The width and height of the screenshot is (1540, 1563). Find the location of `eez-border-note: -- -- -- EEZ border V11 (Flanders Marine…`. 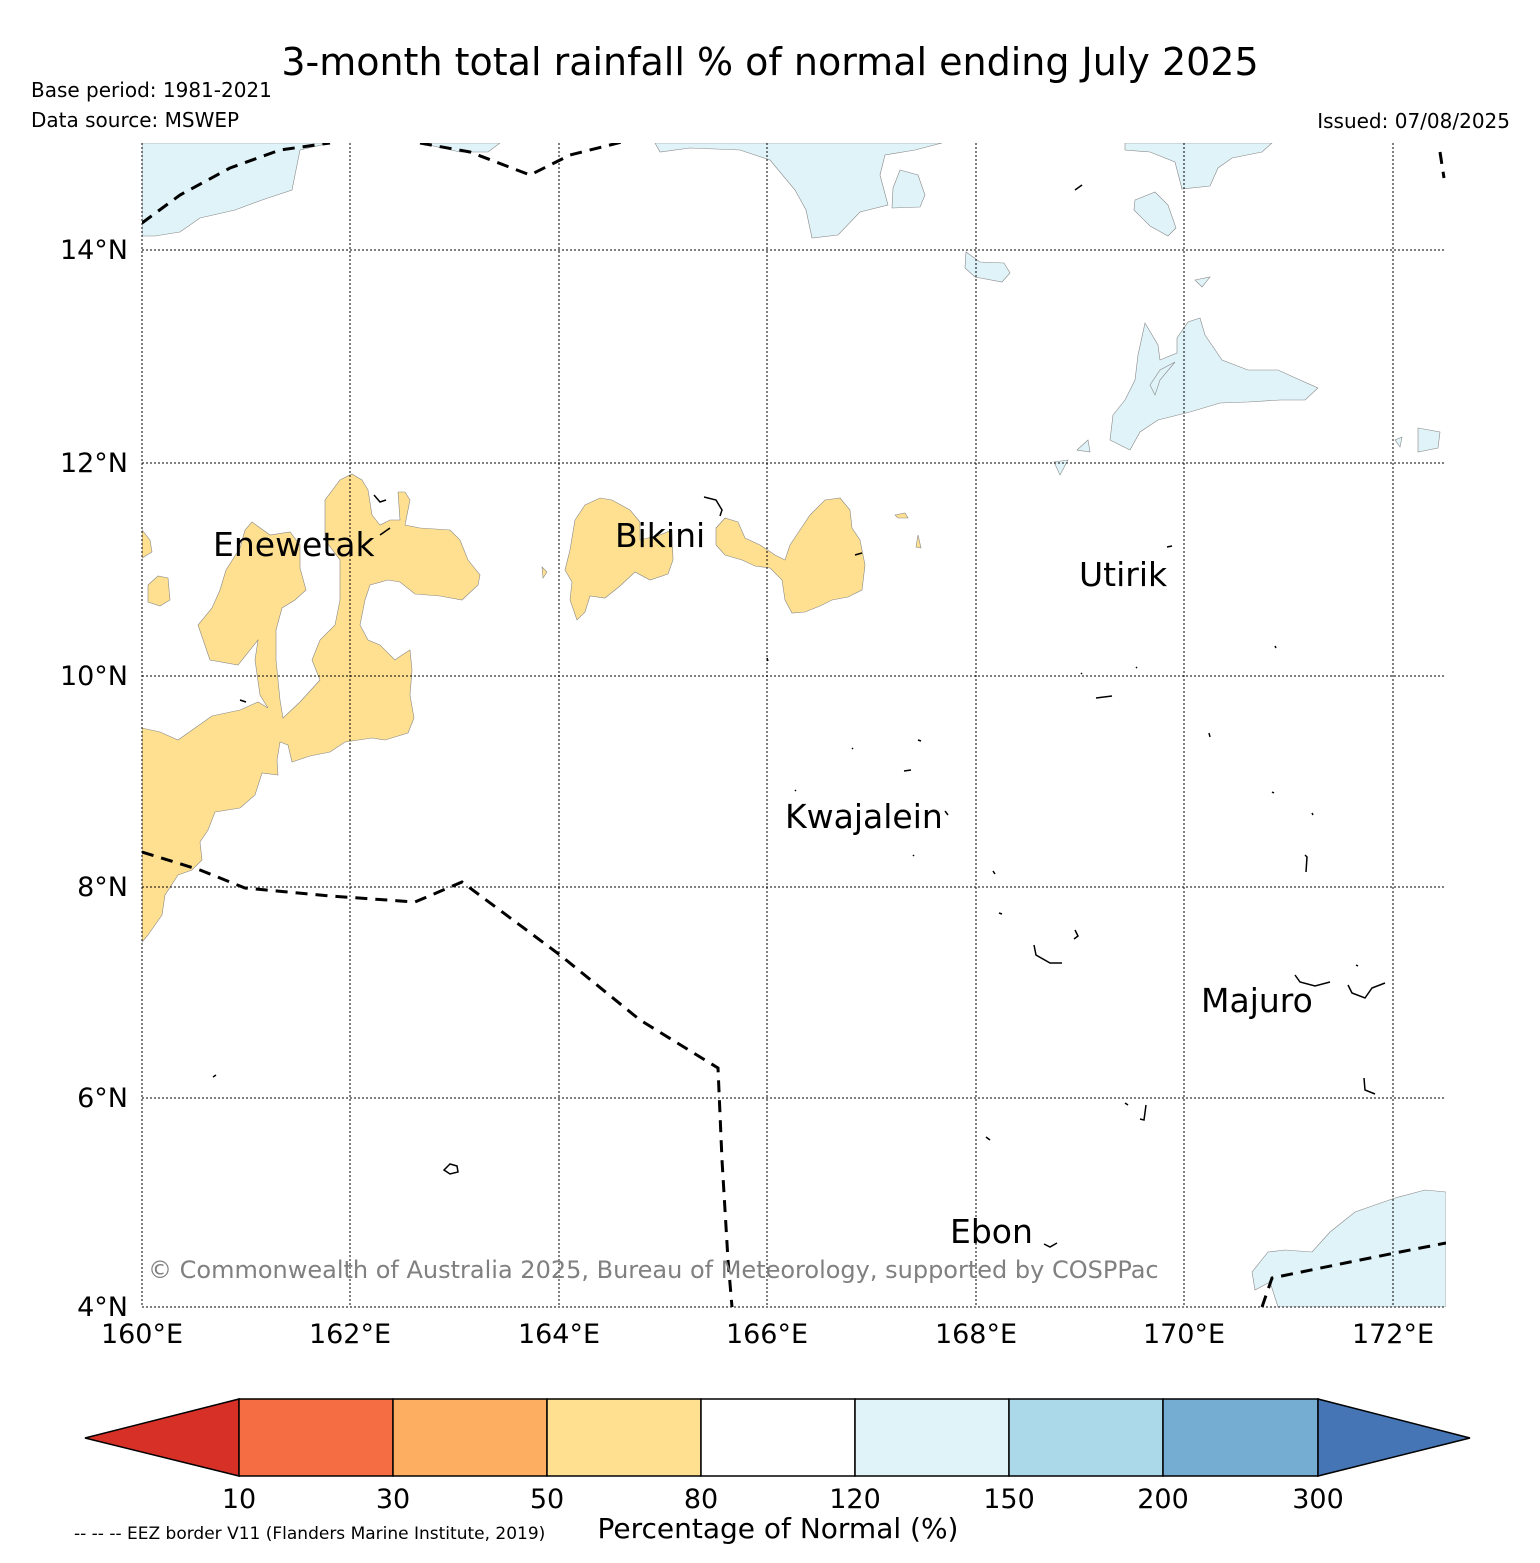

eez-border-note: -- -- -- EEZ border V11 (Flanders Marine… is located at coordinates (310, 1534).